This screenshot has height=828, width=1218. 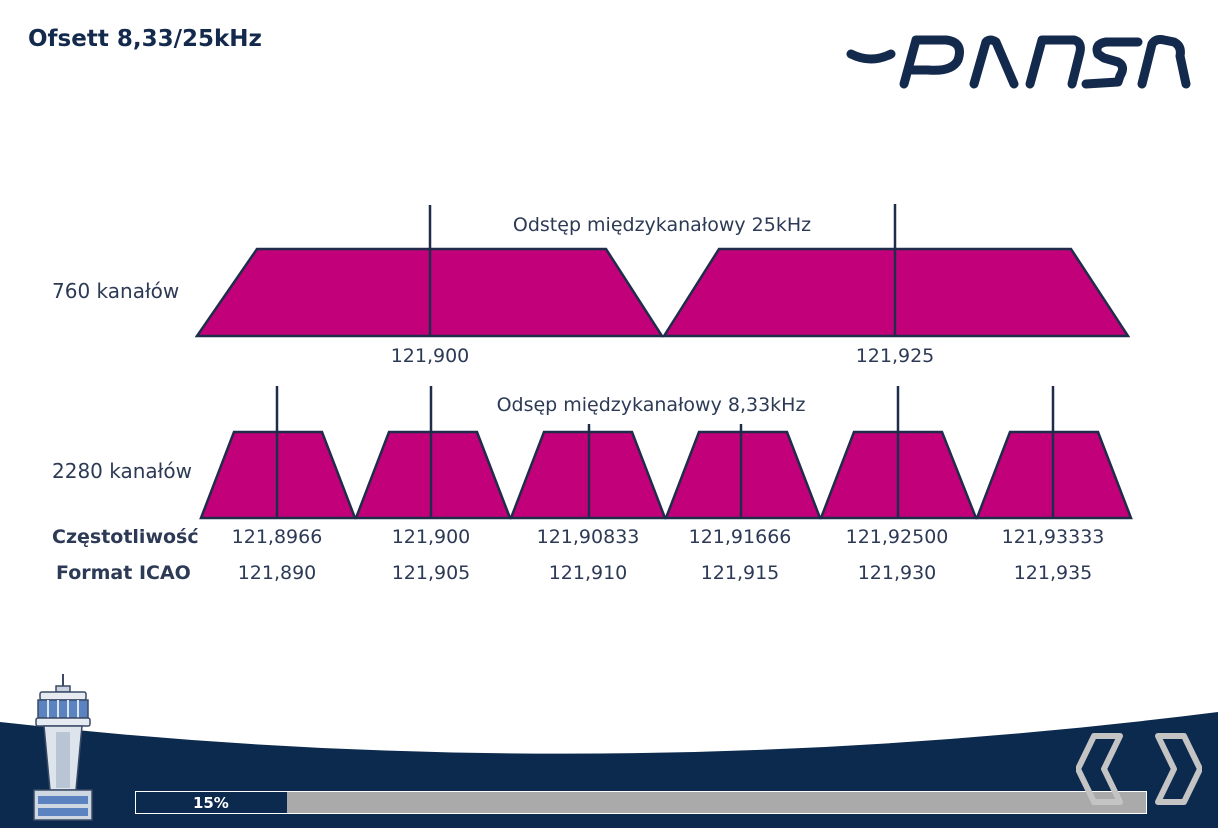 I want to click on progress-fill, so click(x=211, y=802).